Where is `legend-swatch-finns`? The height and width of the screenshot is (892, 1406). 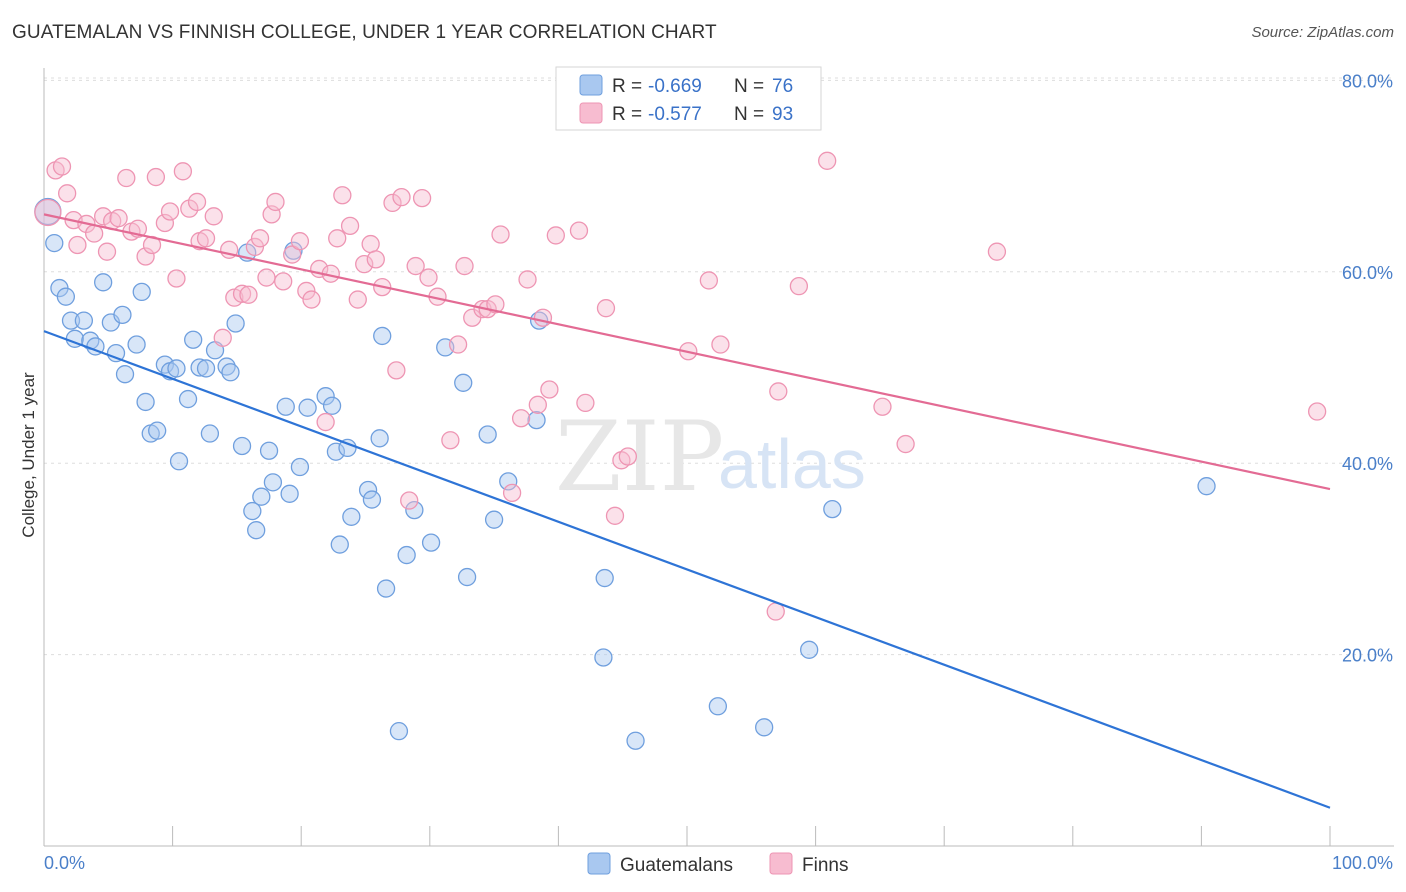 legend-swatch-finns is located at coordinates (591, 113).